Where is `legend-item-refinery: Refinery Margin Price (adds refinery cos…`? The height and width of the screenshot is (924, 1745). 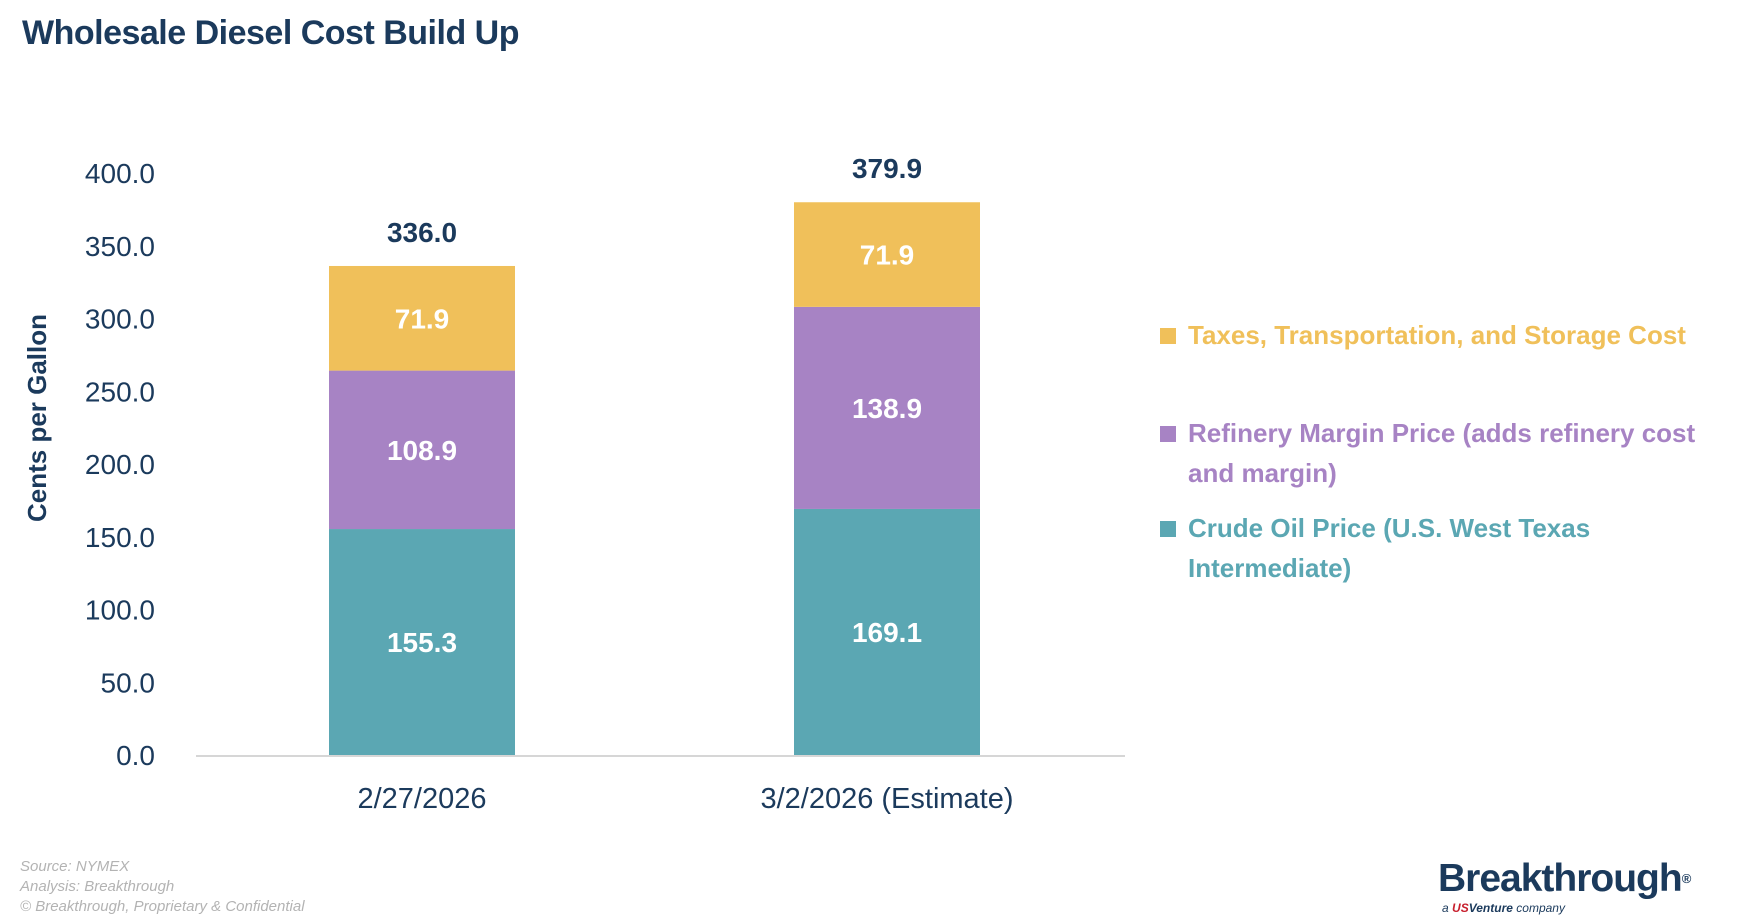 legend-item-refinery: Refinery Margin Price (adds refinery cos… is located at coordinates (1450, 453).